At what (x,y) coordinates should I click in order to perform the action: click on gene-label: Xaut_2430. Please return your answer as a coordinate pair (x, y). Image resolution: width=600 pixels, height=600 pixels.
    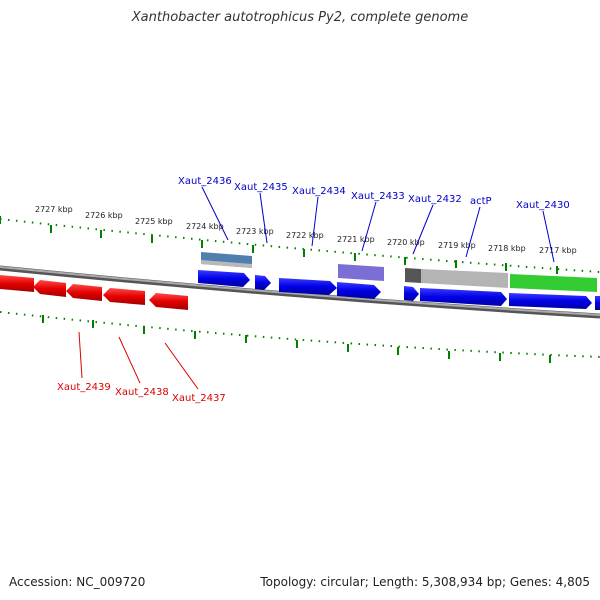
    Looking at the image, I should click on (543, 205).